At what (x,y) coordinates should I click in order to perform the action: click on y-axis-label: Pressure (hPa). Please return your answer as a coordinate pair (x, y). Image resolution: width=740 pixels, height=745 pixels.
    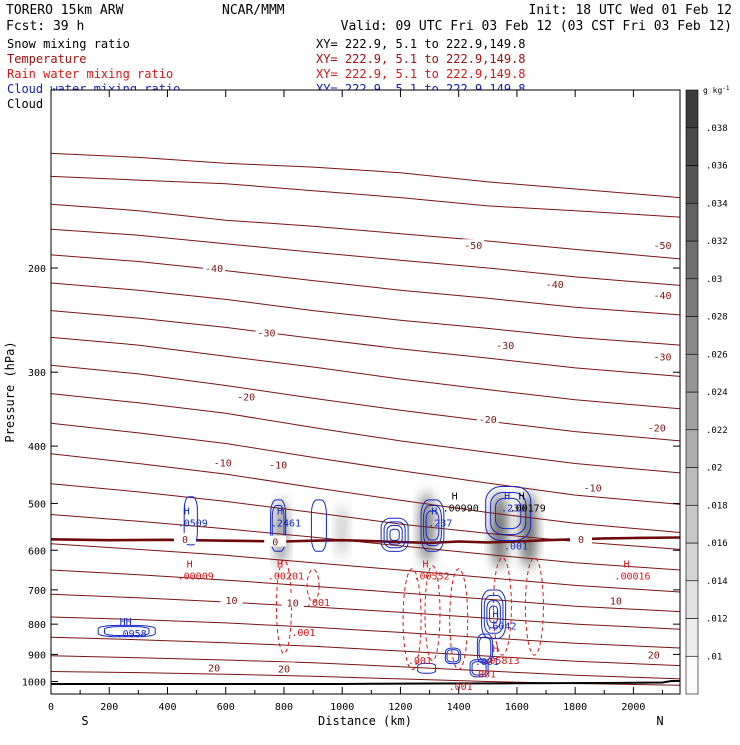
    Looking at the image, I should click on (10, 391).